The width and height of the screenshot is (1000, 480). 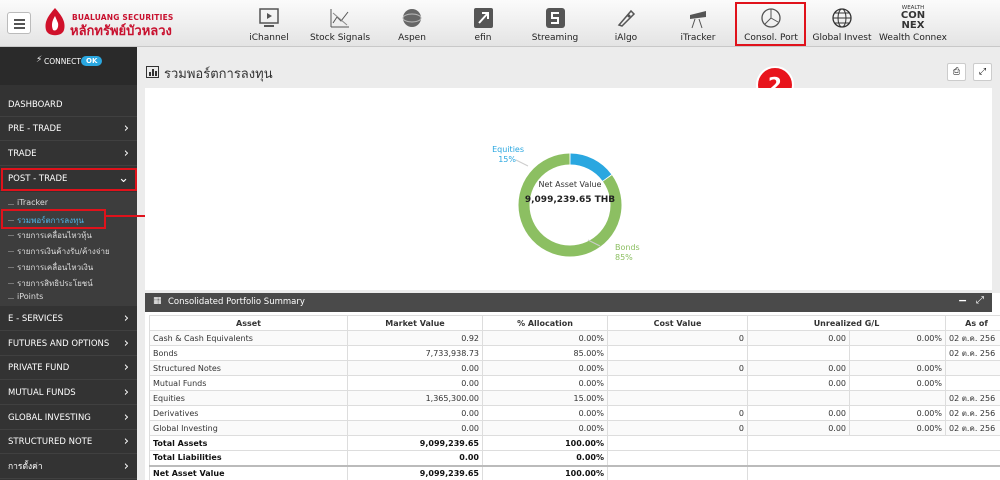 I want to click on column-header: Market Value, so click(x=415, y=323).